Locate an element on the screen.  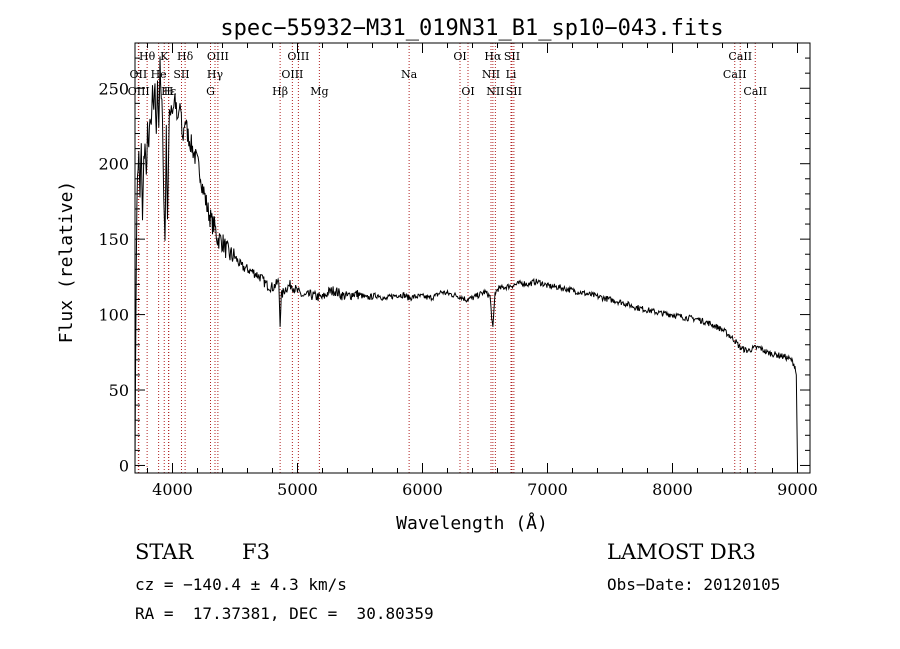
line-label-24: OI is located at coordinates (467, 91).